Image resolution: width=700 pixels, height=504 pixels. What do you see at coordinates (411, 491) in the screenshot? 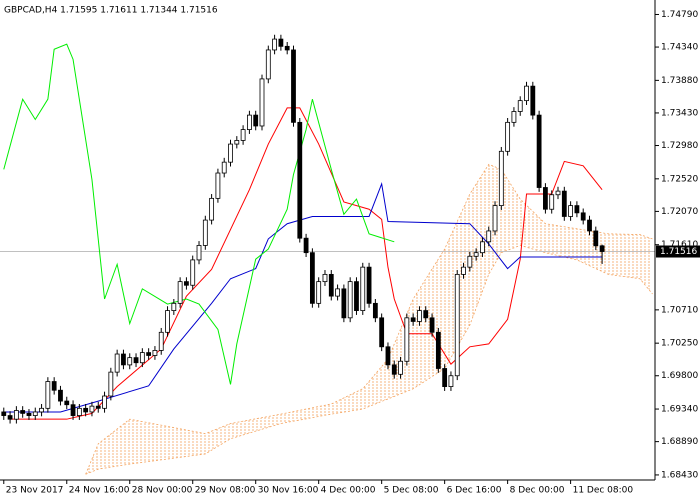
I see `x-tick-label: 5 Dec 08:00` at bounding box center [411, 491].